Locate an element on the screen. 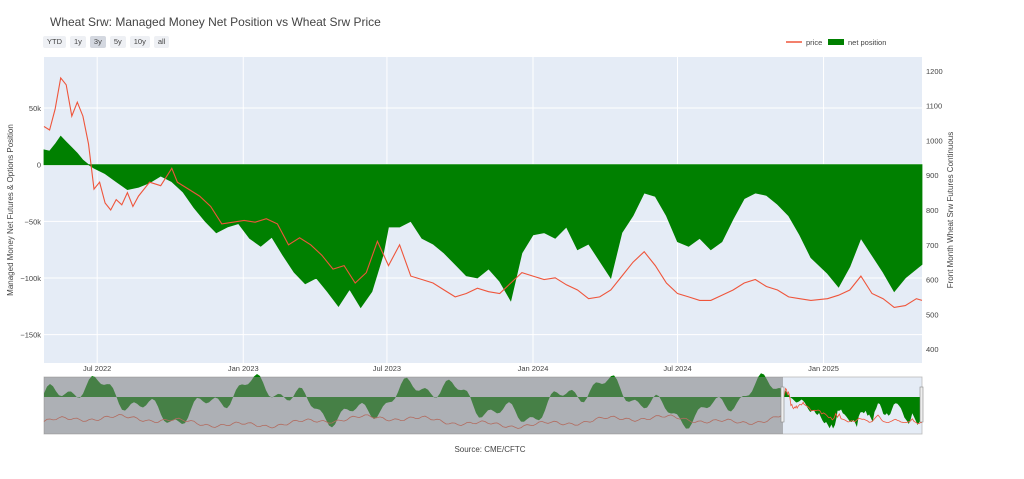 The image size is (1024, 479). range-button-1y: 1y is located at coordinates (78, 42).